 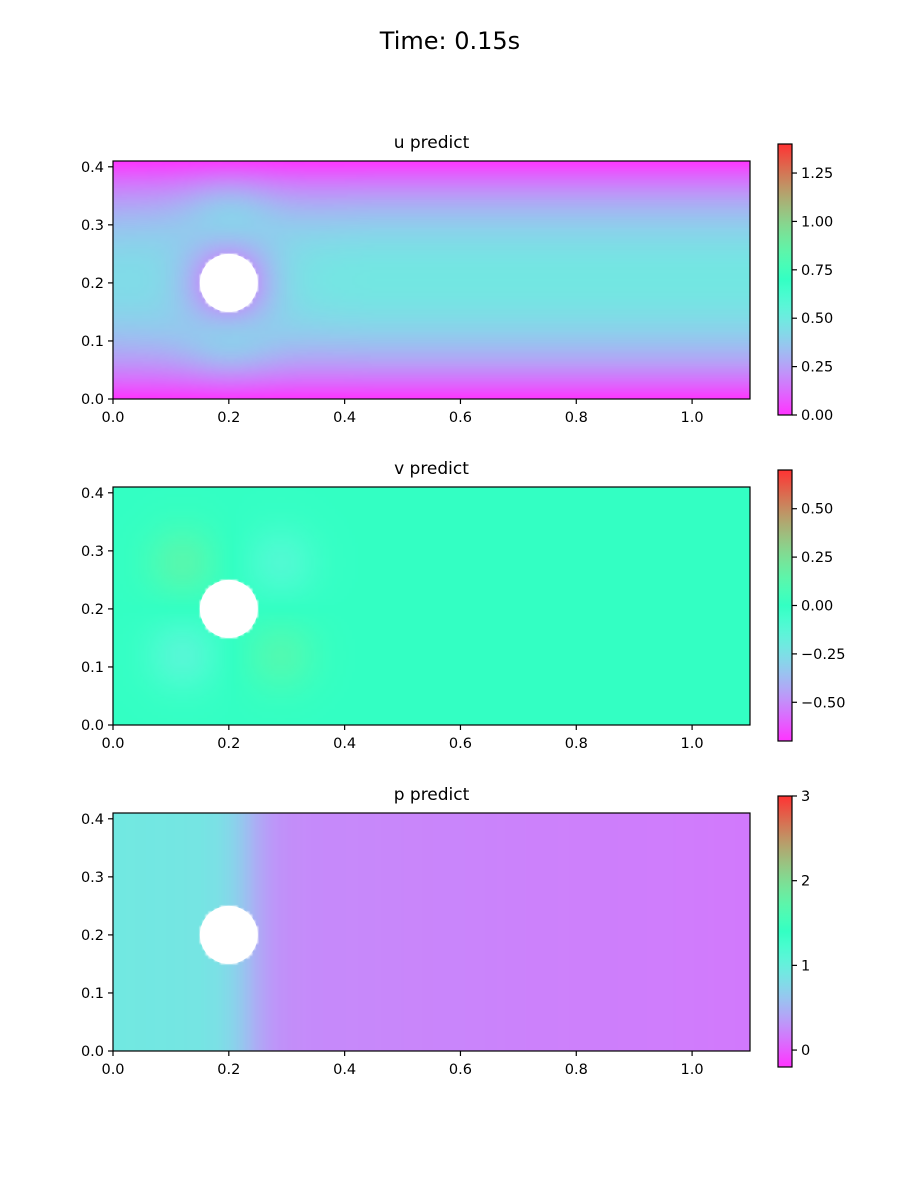 I want to click on panel-title: u predict, so click(x=432, y=143).